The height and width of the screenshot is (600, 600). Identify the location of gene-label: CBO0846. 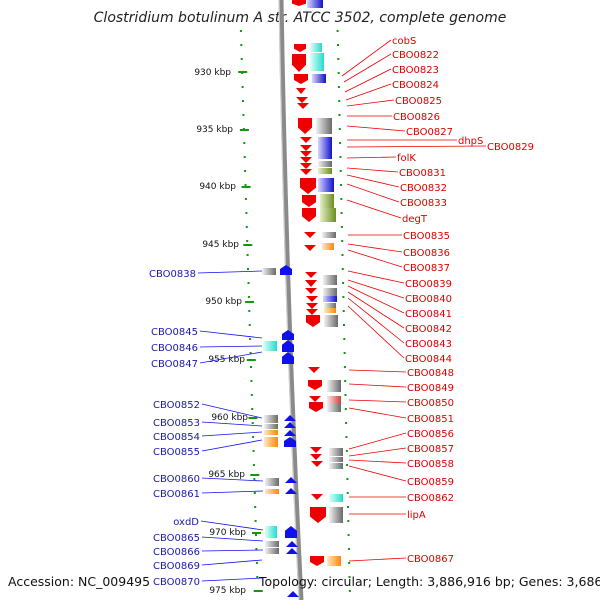
(174, 348).